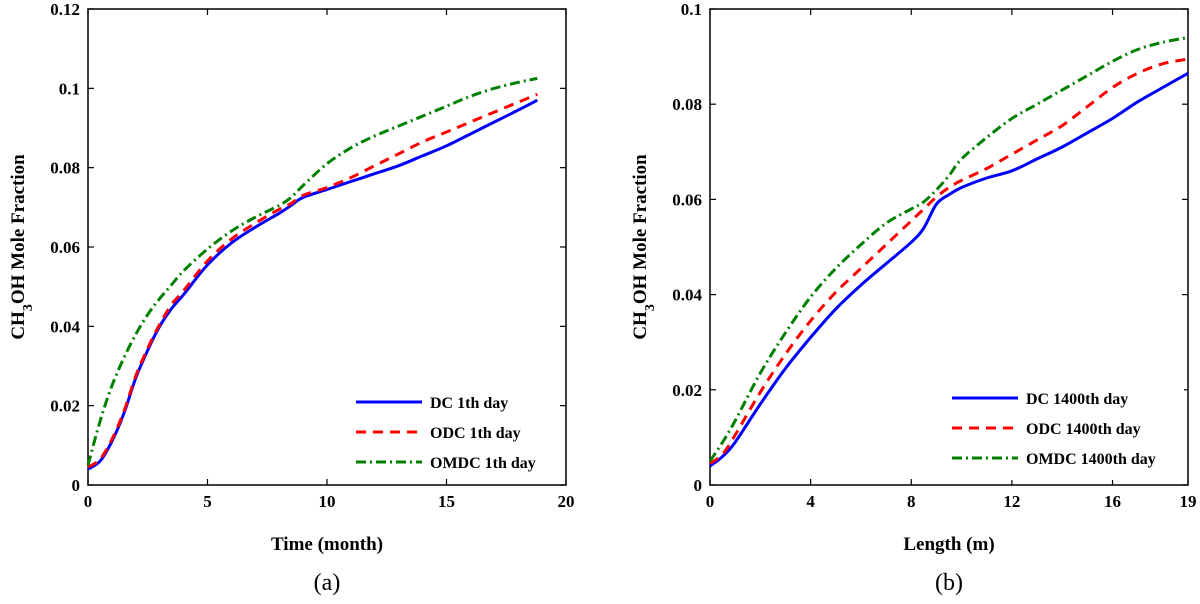 This screenshot has width=1200, height=604. Describe the element at coordinates (1112, 501) in the screenshot. I see `x-tick-label: 16` at that location.